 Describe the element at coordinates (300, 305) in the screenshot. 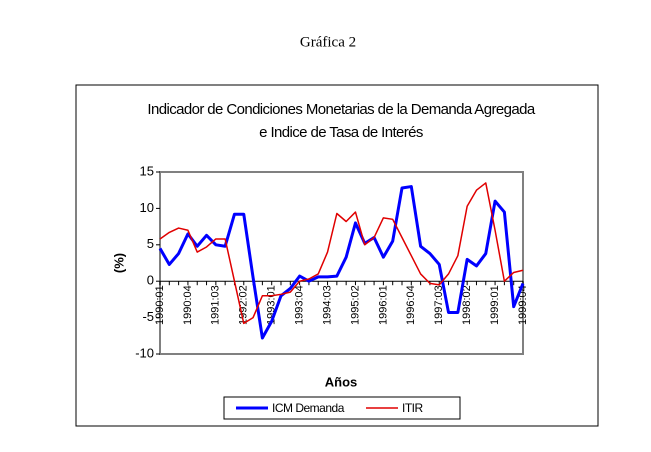

I see `x-tick-label: 1993:04` at that location.